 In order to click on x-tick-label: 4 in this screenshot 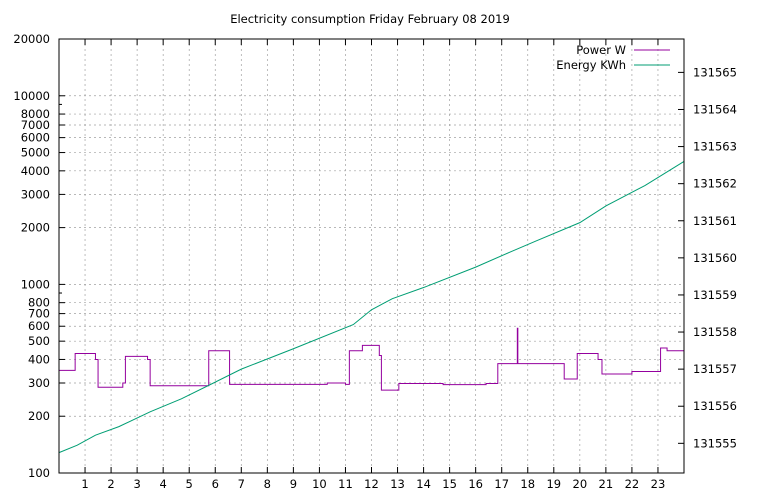, I will do `click(163, 484)`.